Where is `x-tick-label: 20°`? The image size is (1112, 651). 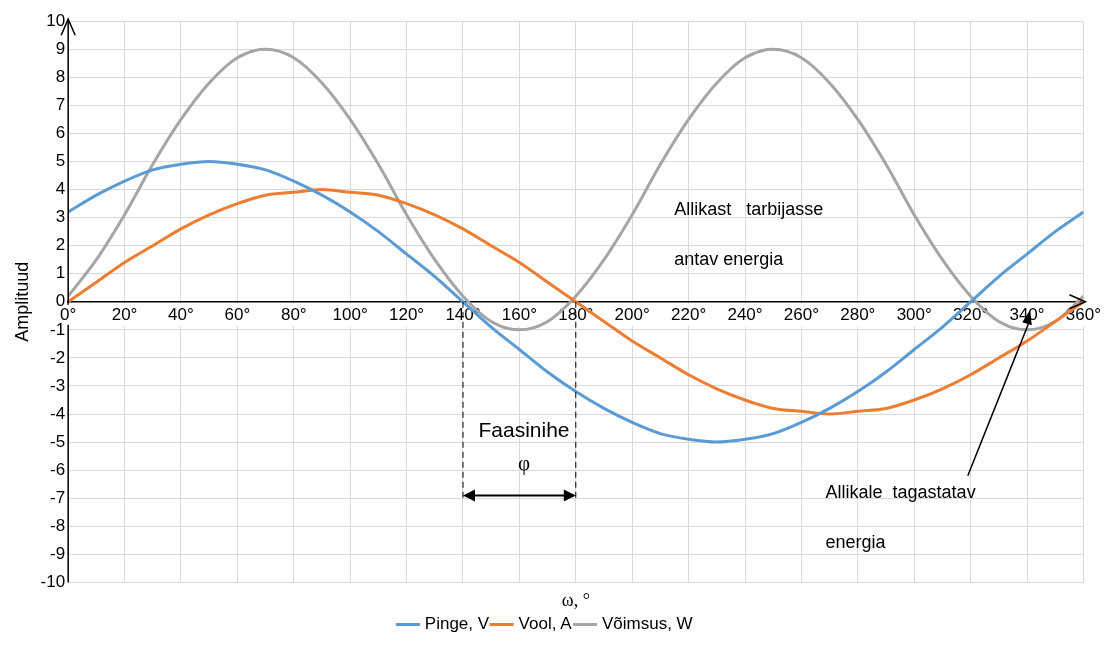 x-tick-label: 20° is located at coordinates (124, 314).